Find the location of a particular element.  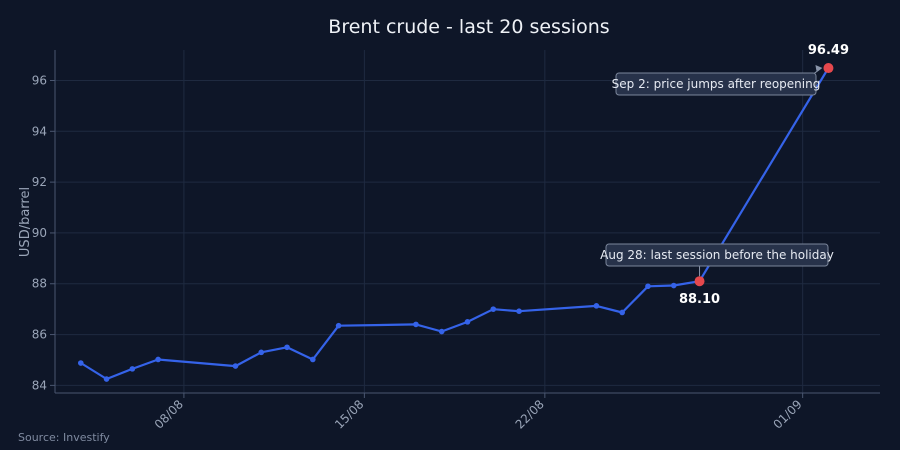

value-label: 88.10 is located at coordinates (699, 299).